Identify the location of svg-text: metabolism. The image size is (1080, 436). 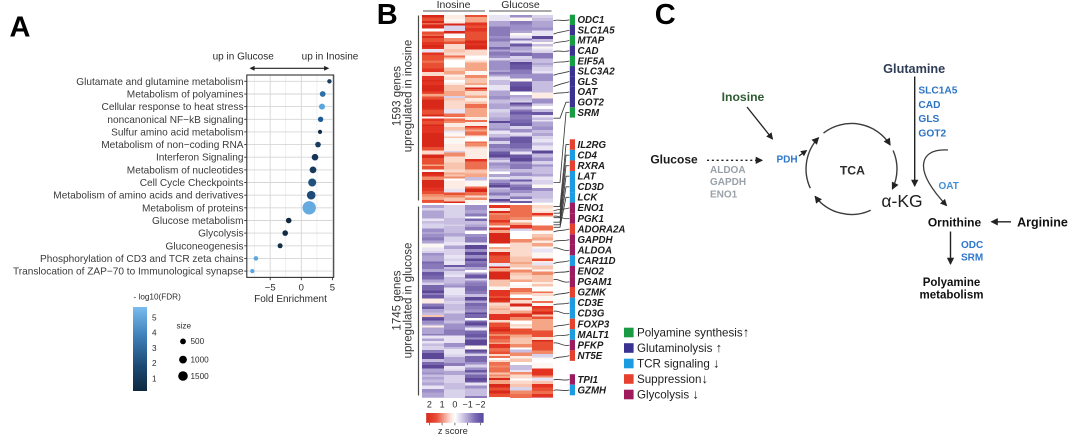
(952, 295).